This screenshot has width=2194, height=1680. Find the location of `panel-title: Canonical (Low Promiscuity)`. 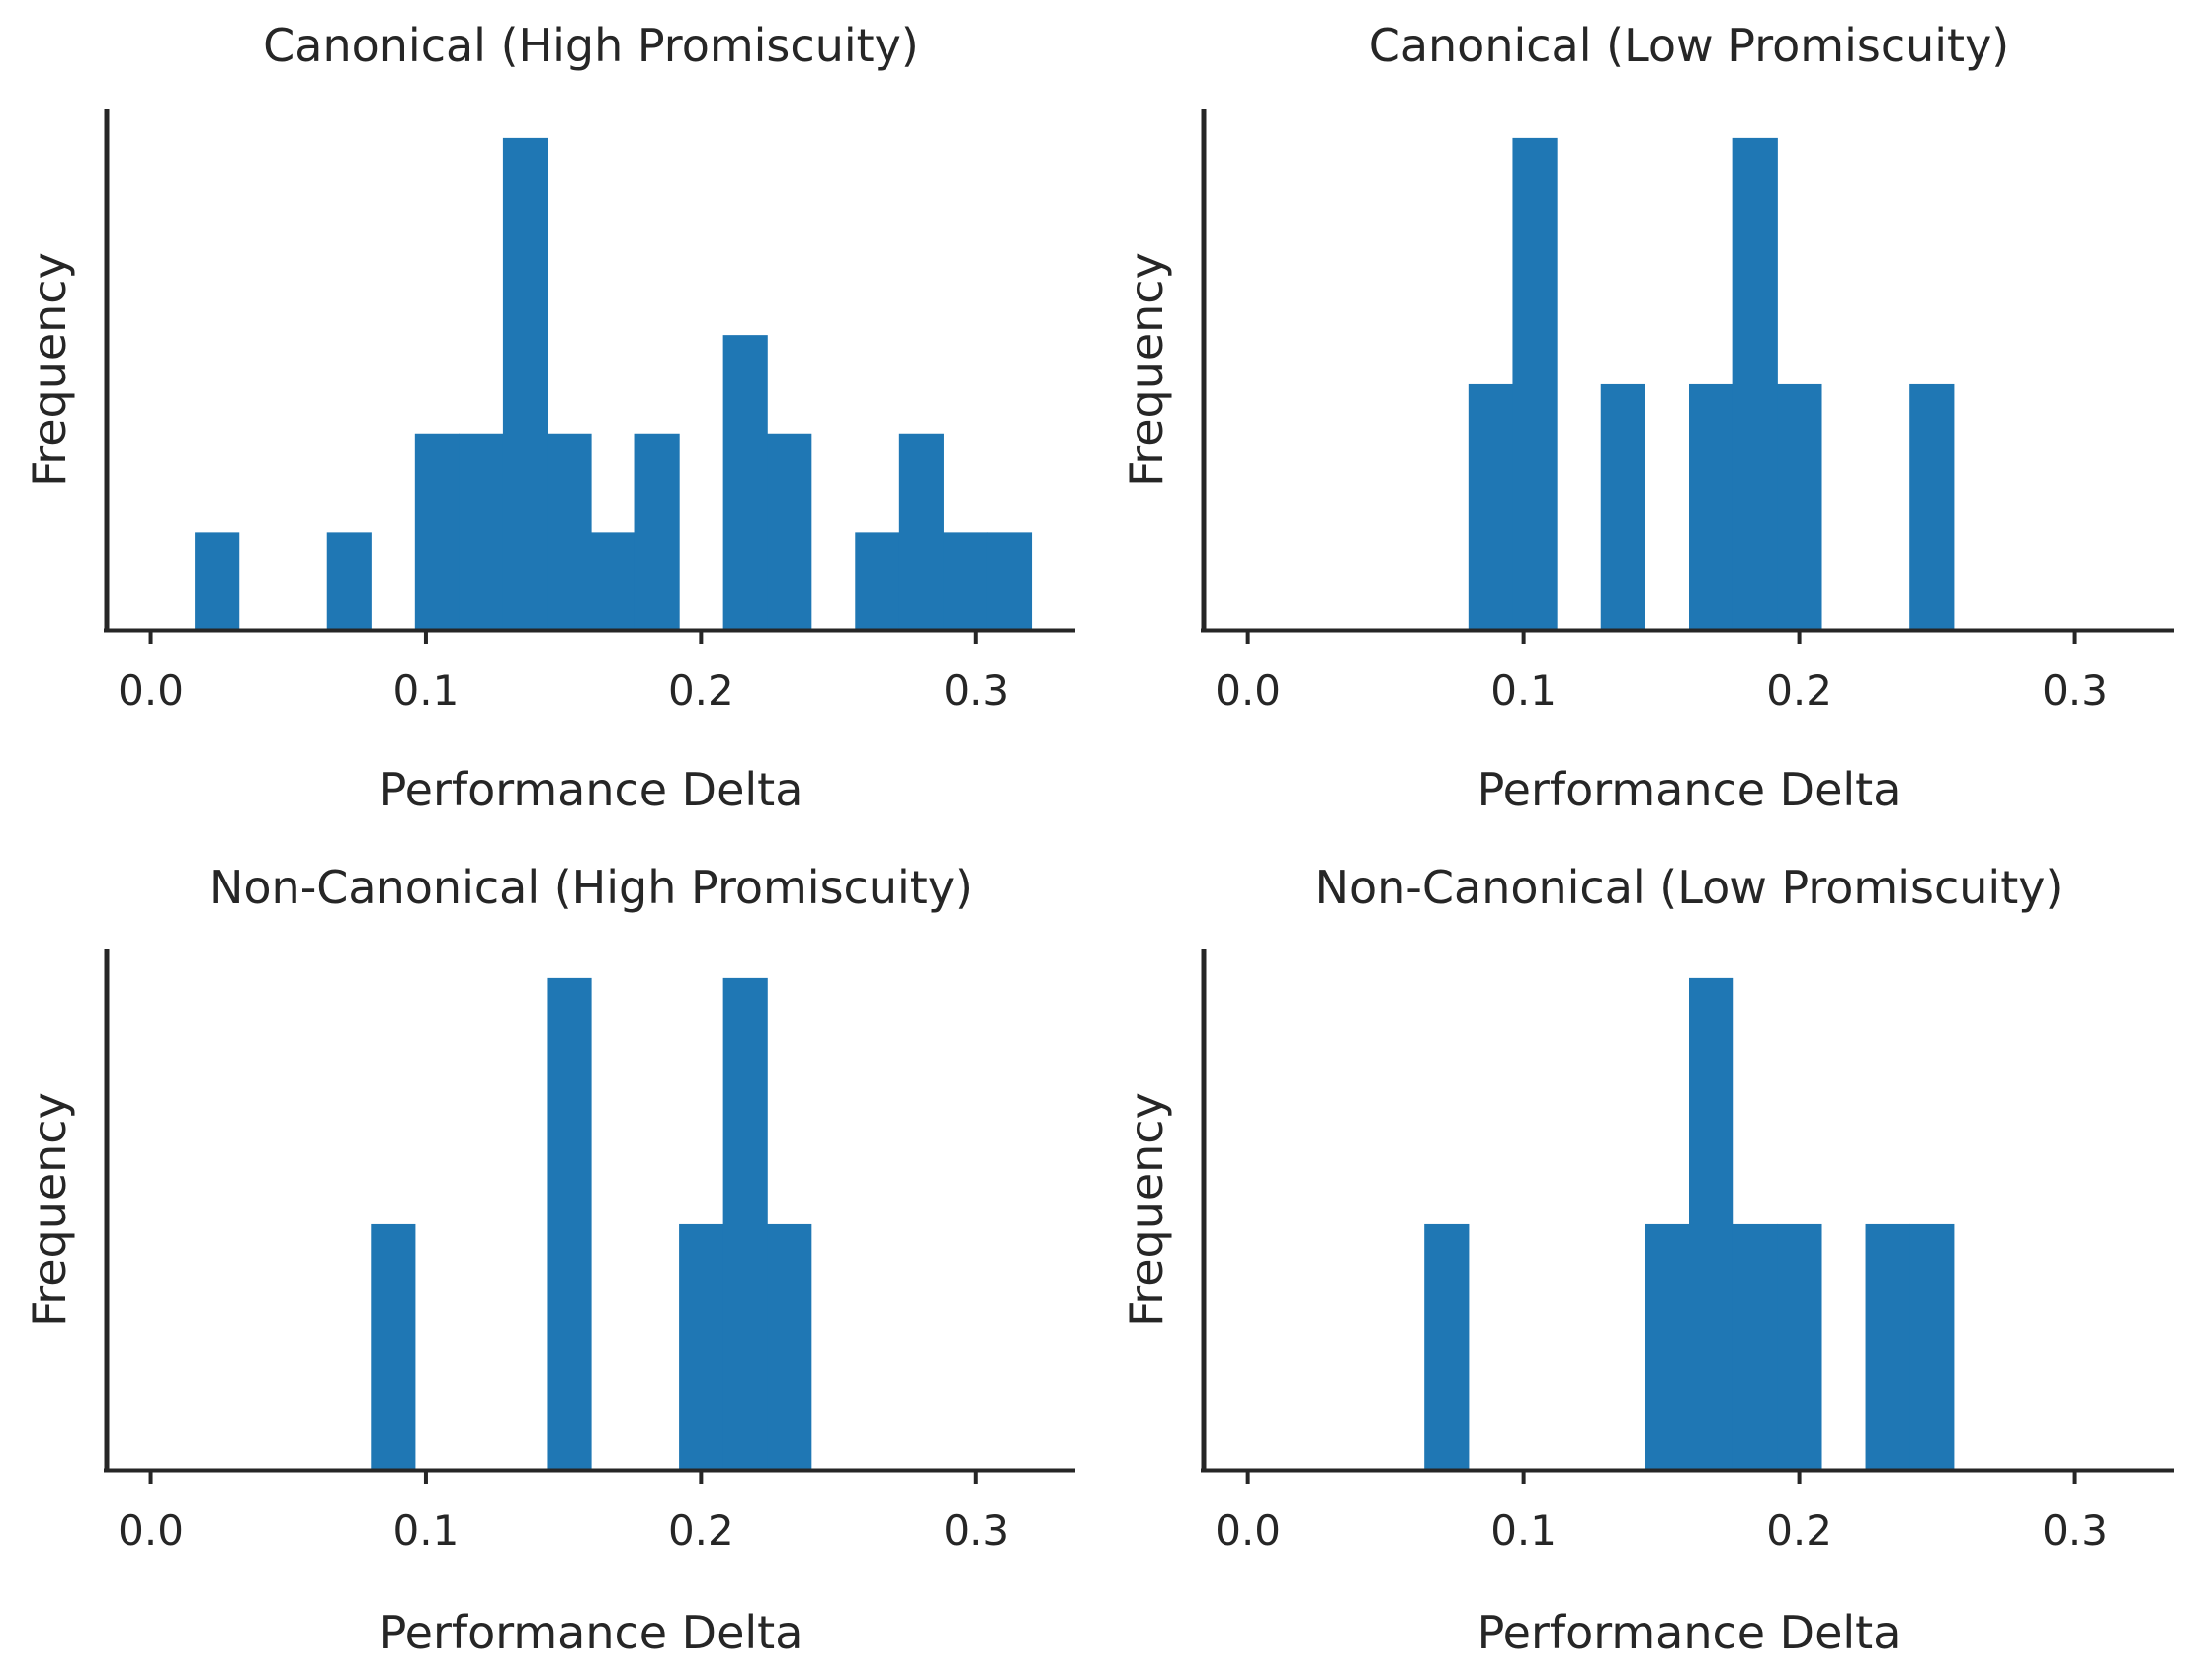

panel-title: Canonical (Low Promiscuity) is located at coordinates (1689, 45).